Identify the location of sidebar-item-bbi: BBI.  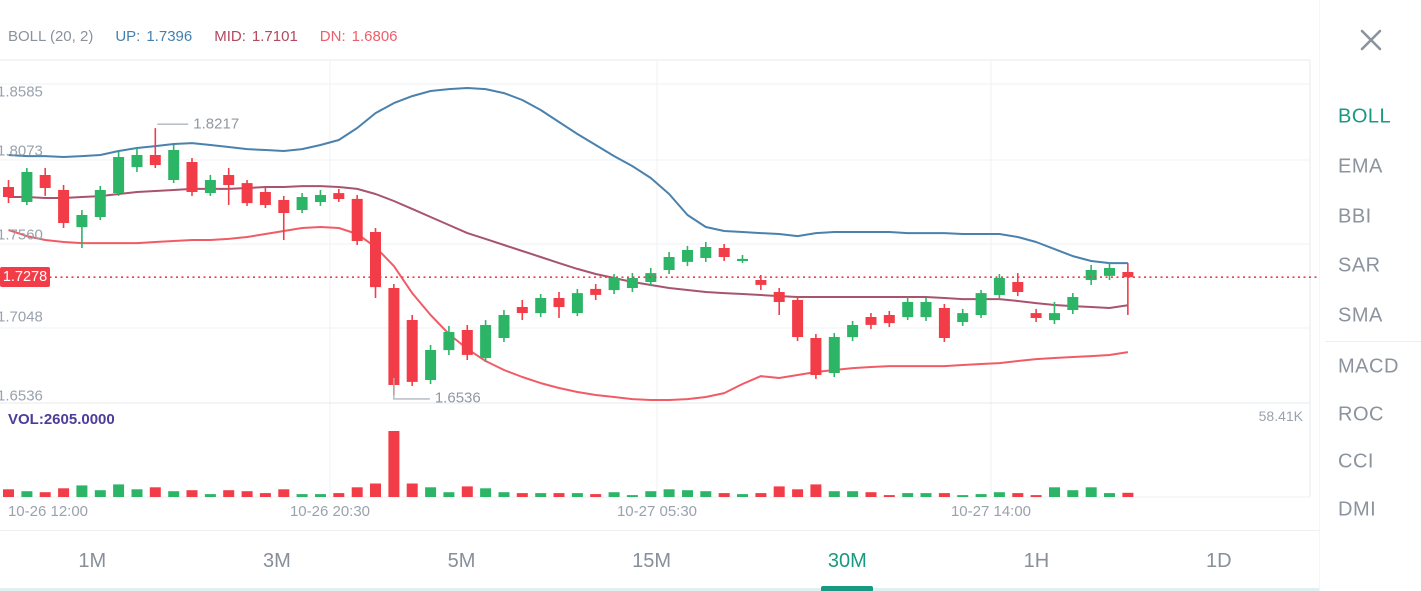
(1355, 216).